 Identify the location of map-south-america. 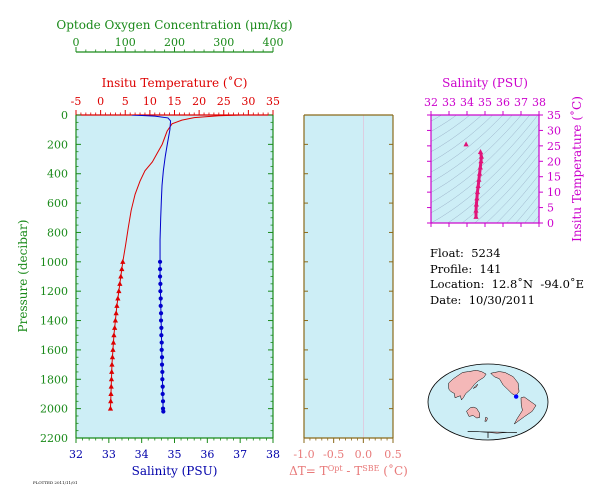
(525, 410).